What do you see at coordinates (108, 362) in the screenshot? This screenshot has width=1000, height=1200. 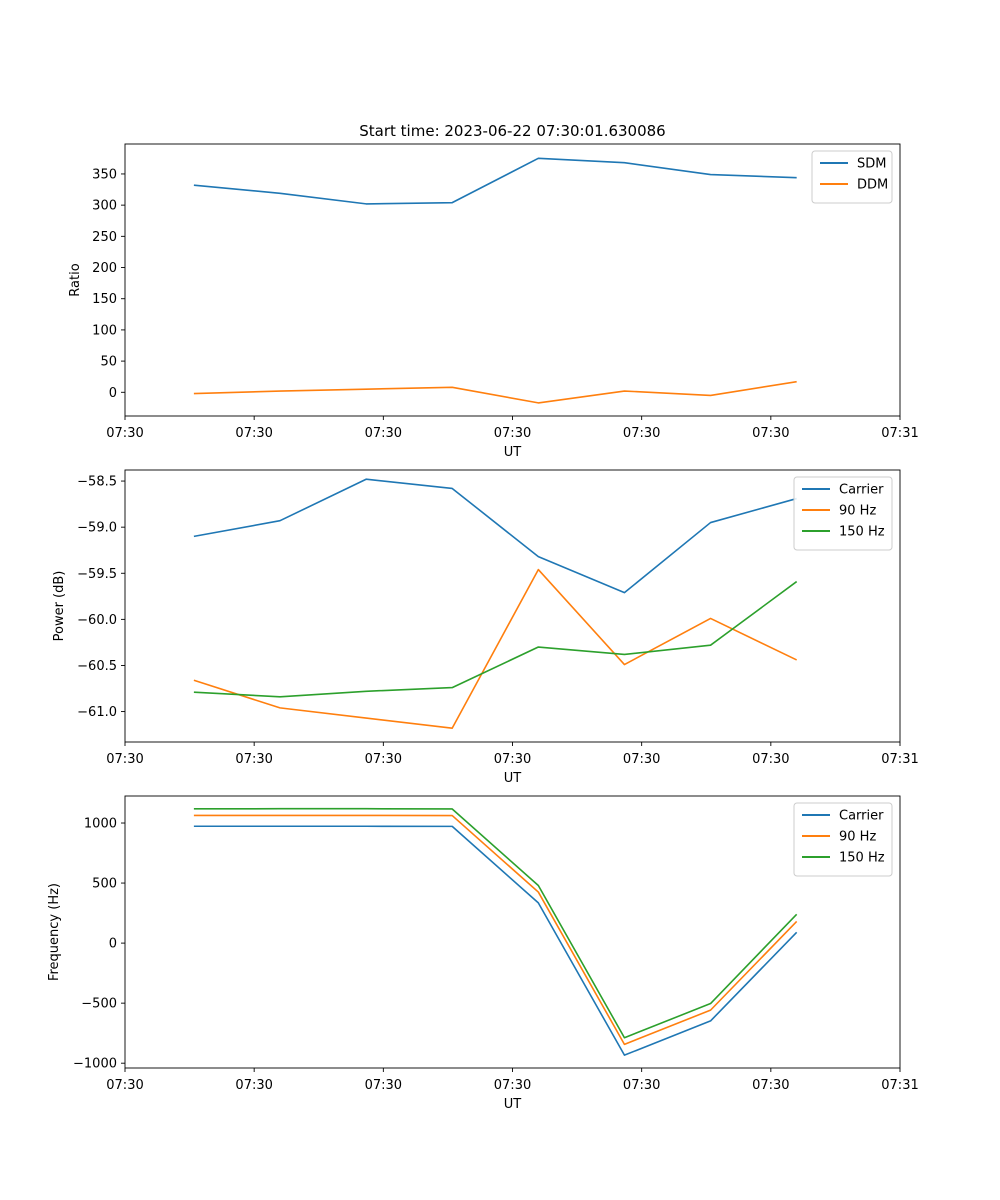 I see `y-tick-label: 50` at bounding box center [108, 362].